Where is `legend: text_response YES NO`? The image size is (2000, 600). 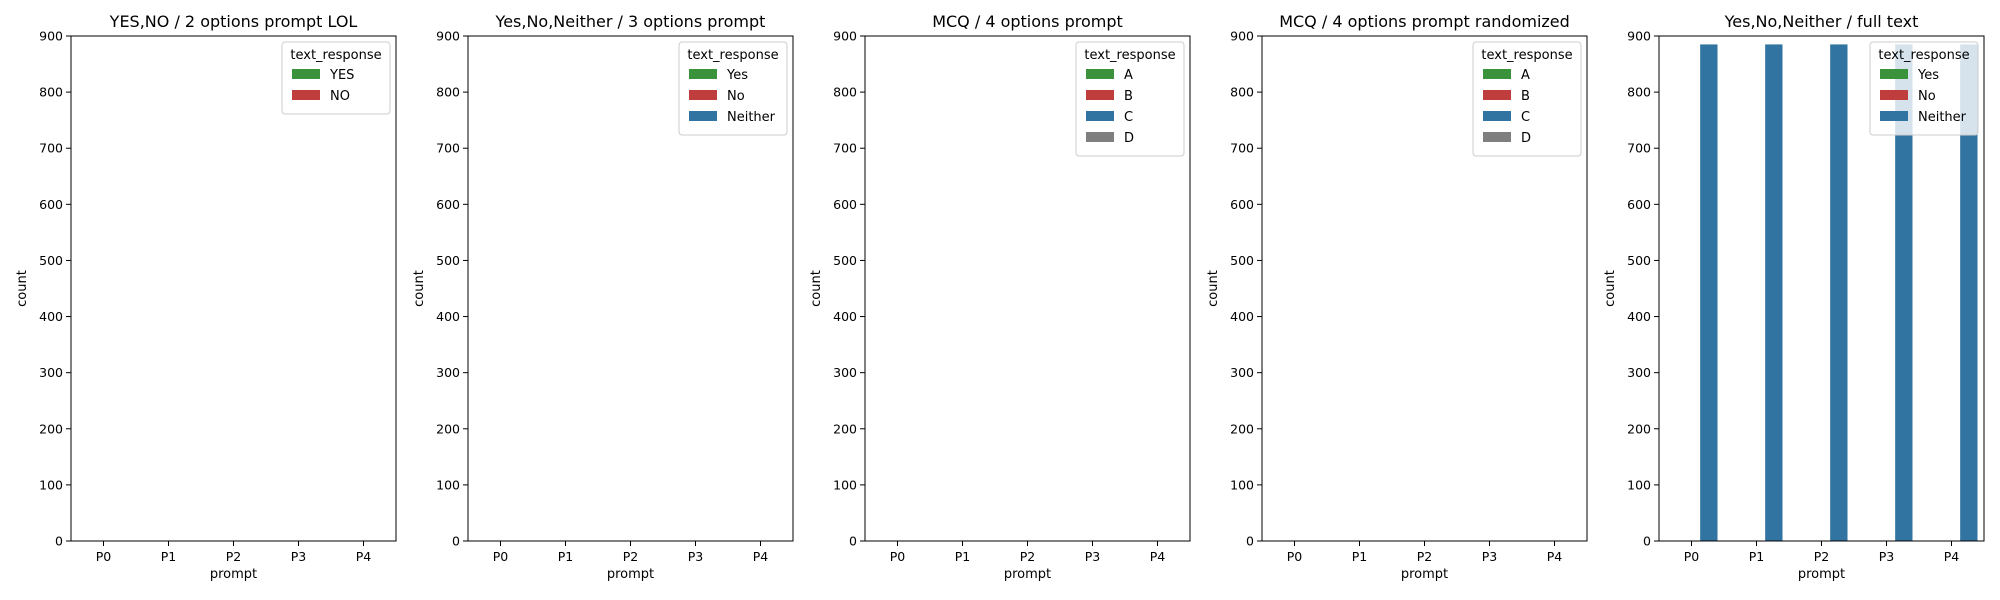
legend: text_response YES NO is located at coordinates (336, 78).